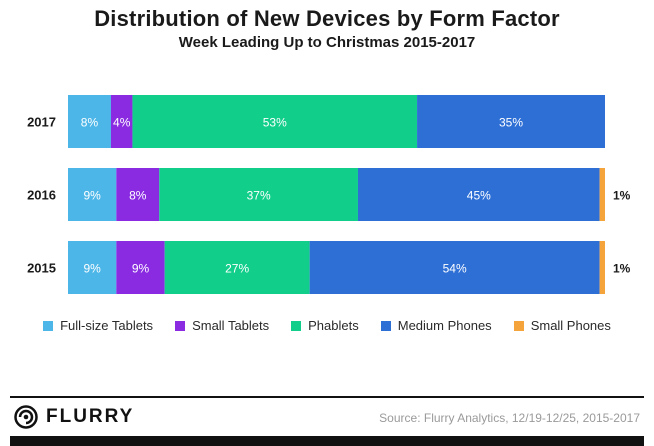 The width and height of the screenshot is (654, 446). I want to click on bar-2015-phablets, so click(237, 267).